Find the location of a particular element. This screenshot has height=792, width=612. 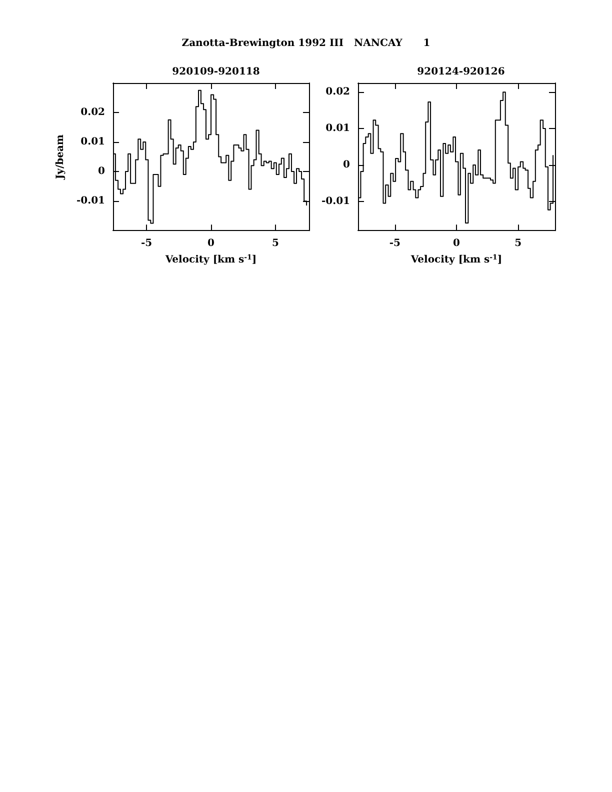

y-axis-title: Jy/beam is located at coordinates (60, 157).